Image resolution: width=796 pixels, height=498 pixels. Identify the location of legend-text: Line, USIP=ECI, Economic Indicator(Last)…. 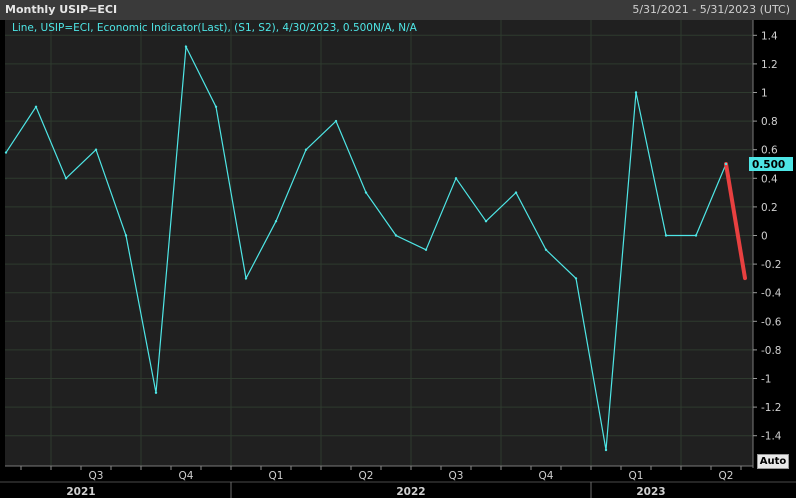
(215, 28).